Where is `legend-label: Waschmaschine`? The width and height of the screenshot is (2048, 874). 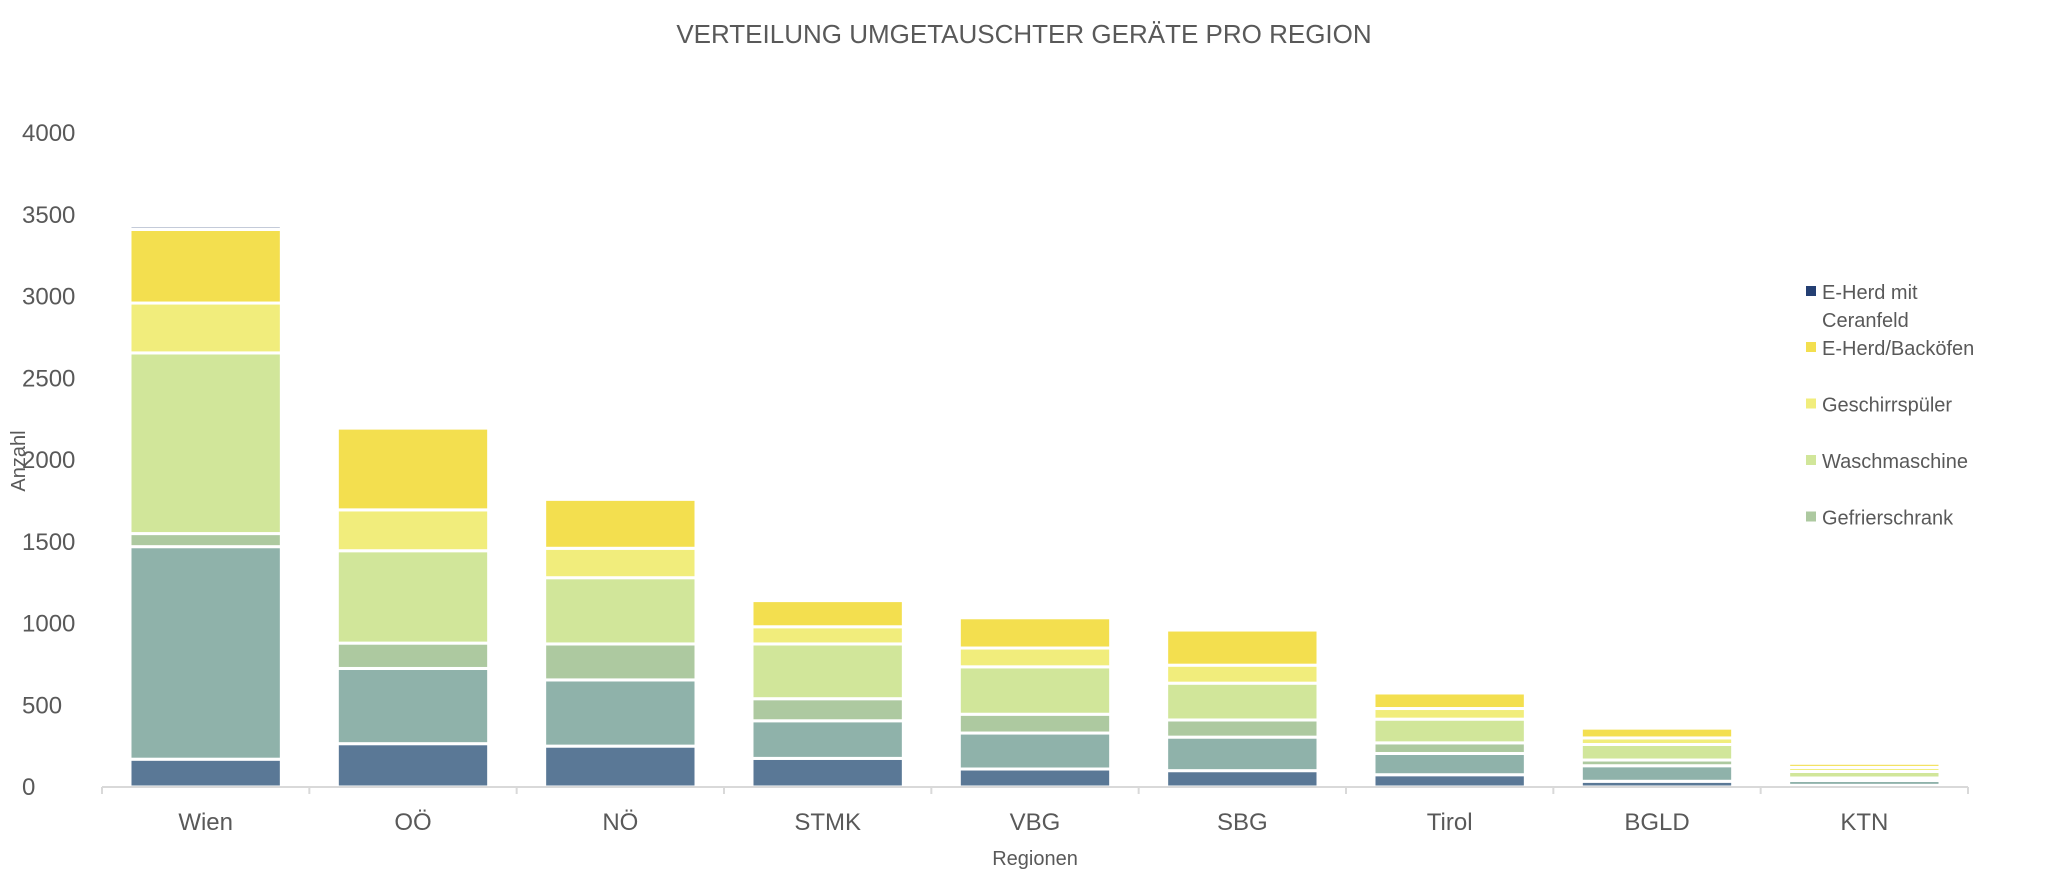
legend-label: Waschmaschine is located at coordinates (1895, 462).